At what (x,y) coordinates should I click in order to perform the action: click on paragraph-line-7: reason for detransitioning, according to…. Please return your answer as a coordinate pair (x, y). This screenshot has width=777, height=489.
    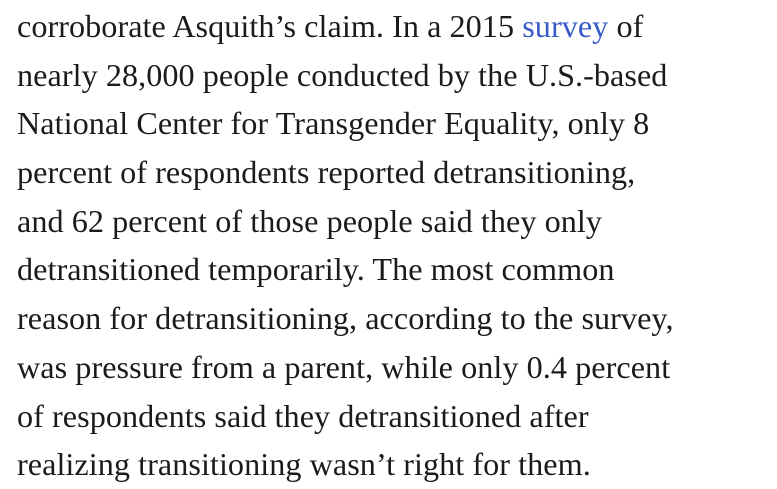
    Looking at the image, I should click on (397, 318).